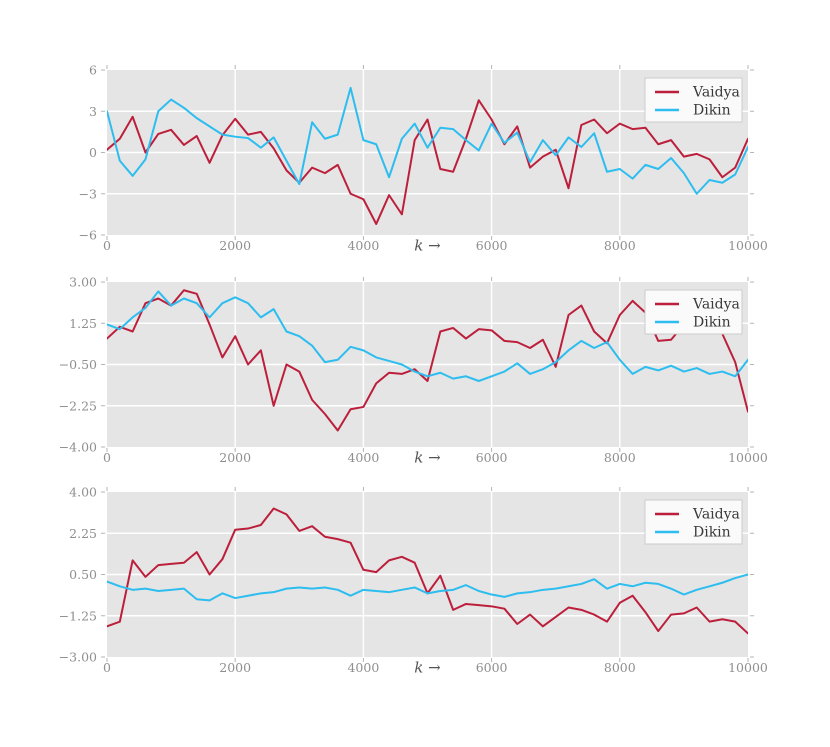 Image resolution: width=830 pixels, height=747 pixels. Describe the element at coordinates (88, 235) in the screenshot. I see `y-tick-label: −6` at that location.